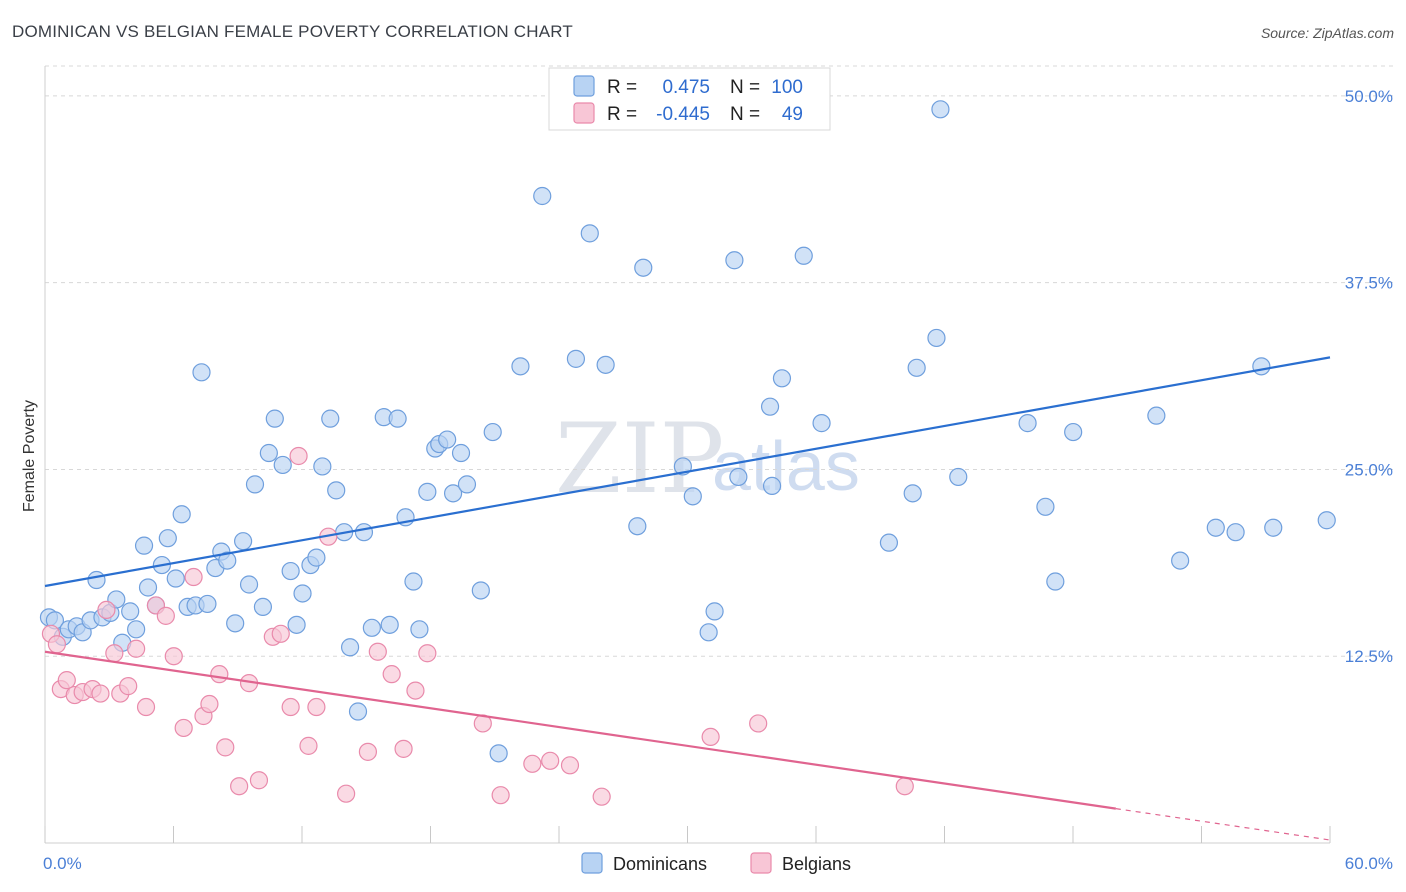  Describe the element at coordinates (584, 113) in the screenshot. I see `legend-swatch-belgians` at that location.